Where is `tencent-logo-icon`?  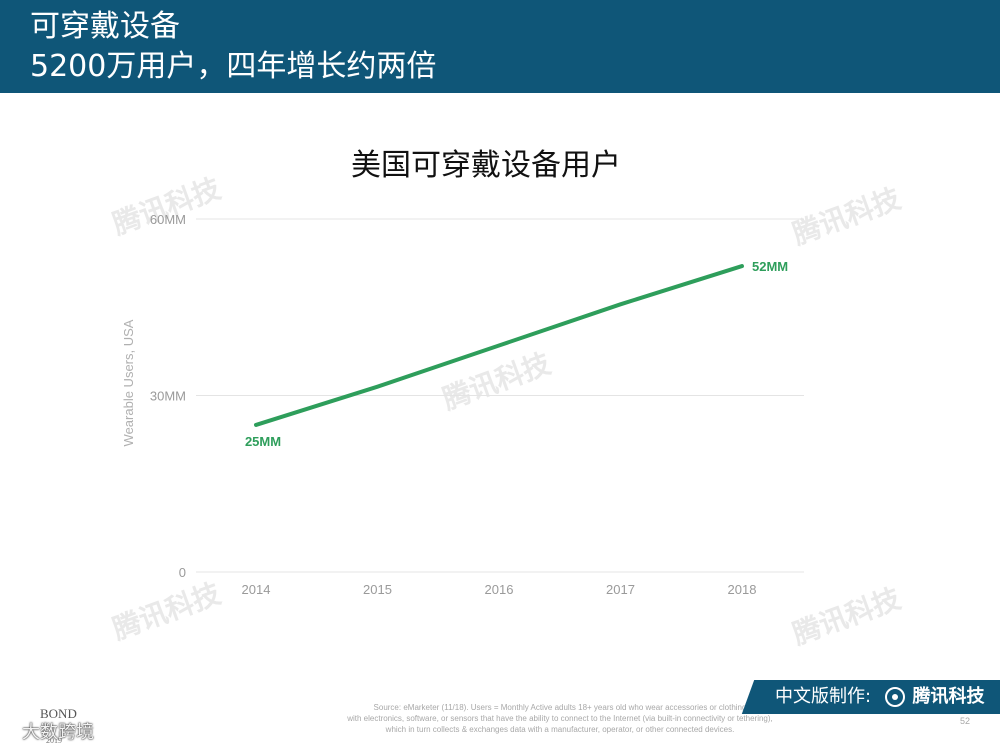
tencent-logo-icon is located at coordinates (895, 697).